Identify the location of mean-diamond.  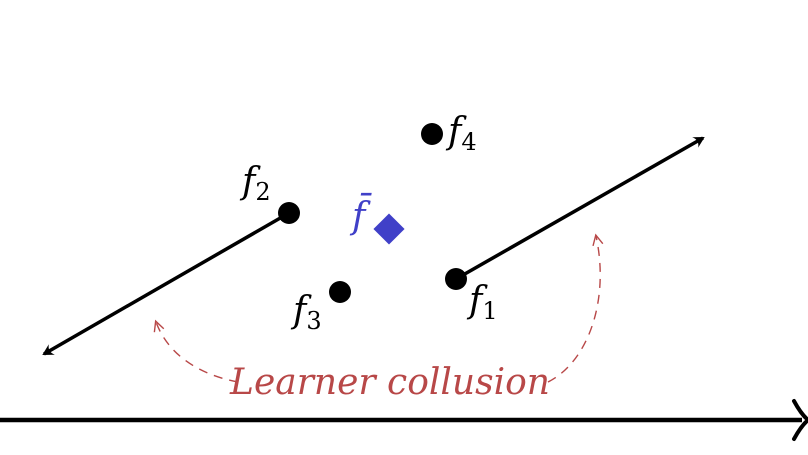
(389, 229).